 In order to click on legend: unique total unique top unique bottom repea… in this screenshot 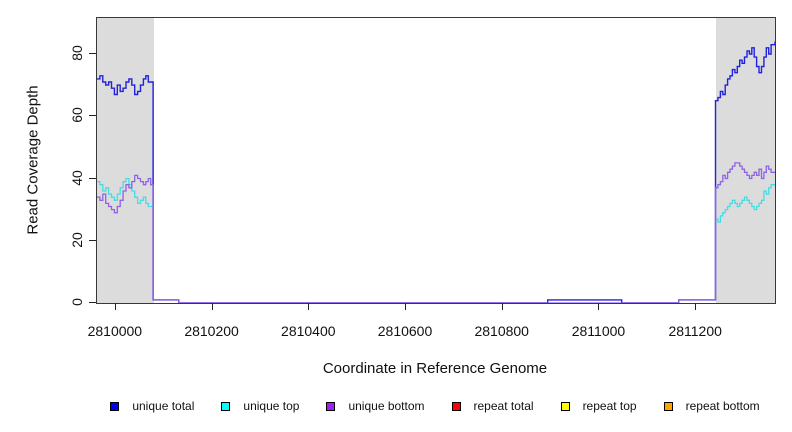, I will do `click(435, 406)`.